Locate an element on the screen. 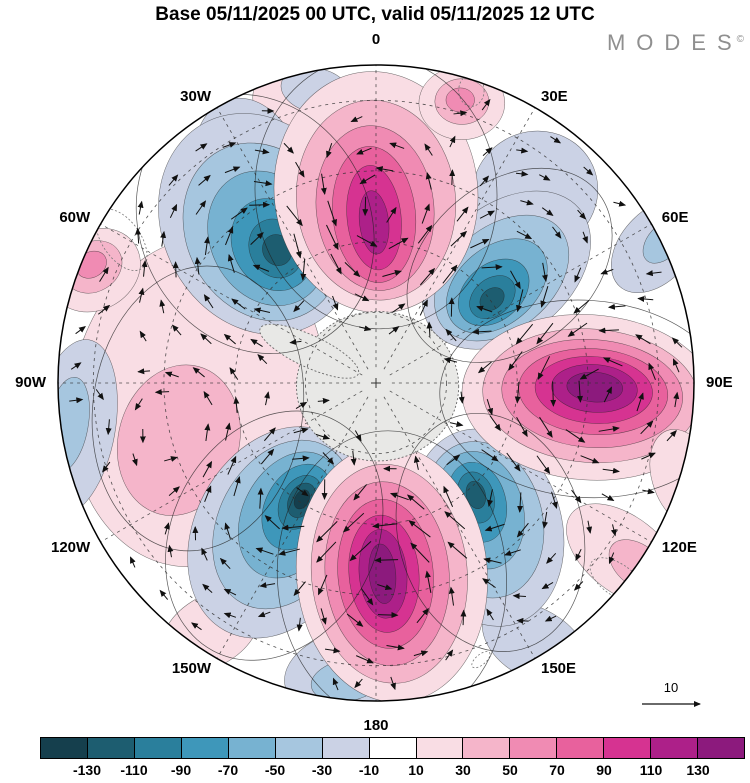  colorbar-tick-label: -130 is located at coordinates (87, 770).